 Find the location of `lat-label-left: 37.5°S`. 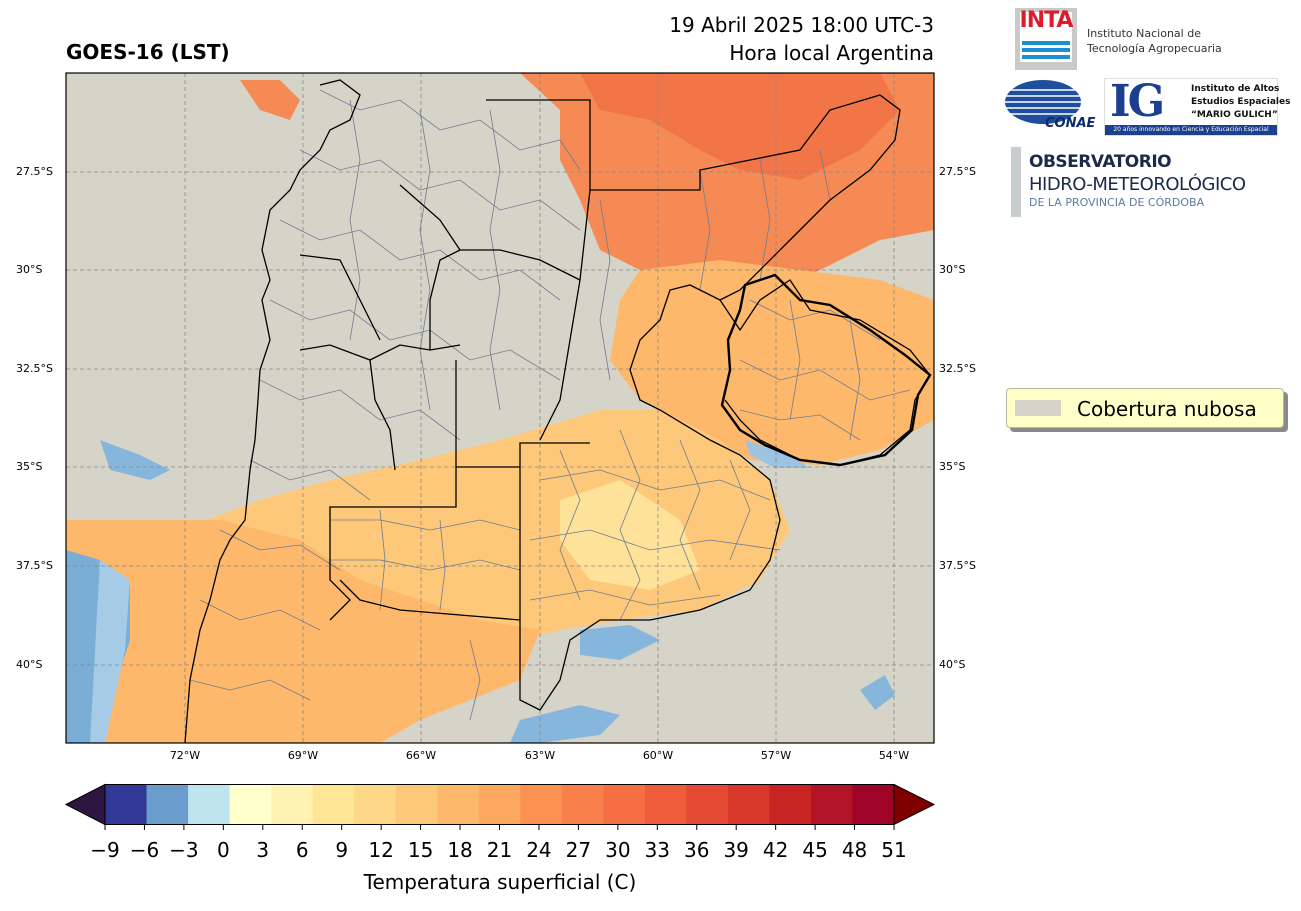

lat-label-left: 37.5°S is located at coordinates (34, 565).